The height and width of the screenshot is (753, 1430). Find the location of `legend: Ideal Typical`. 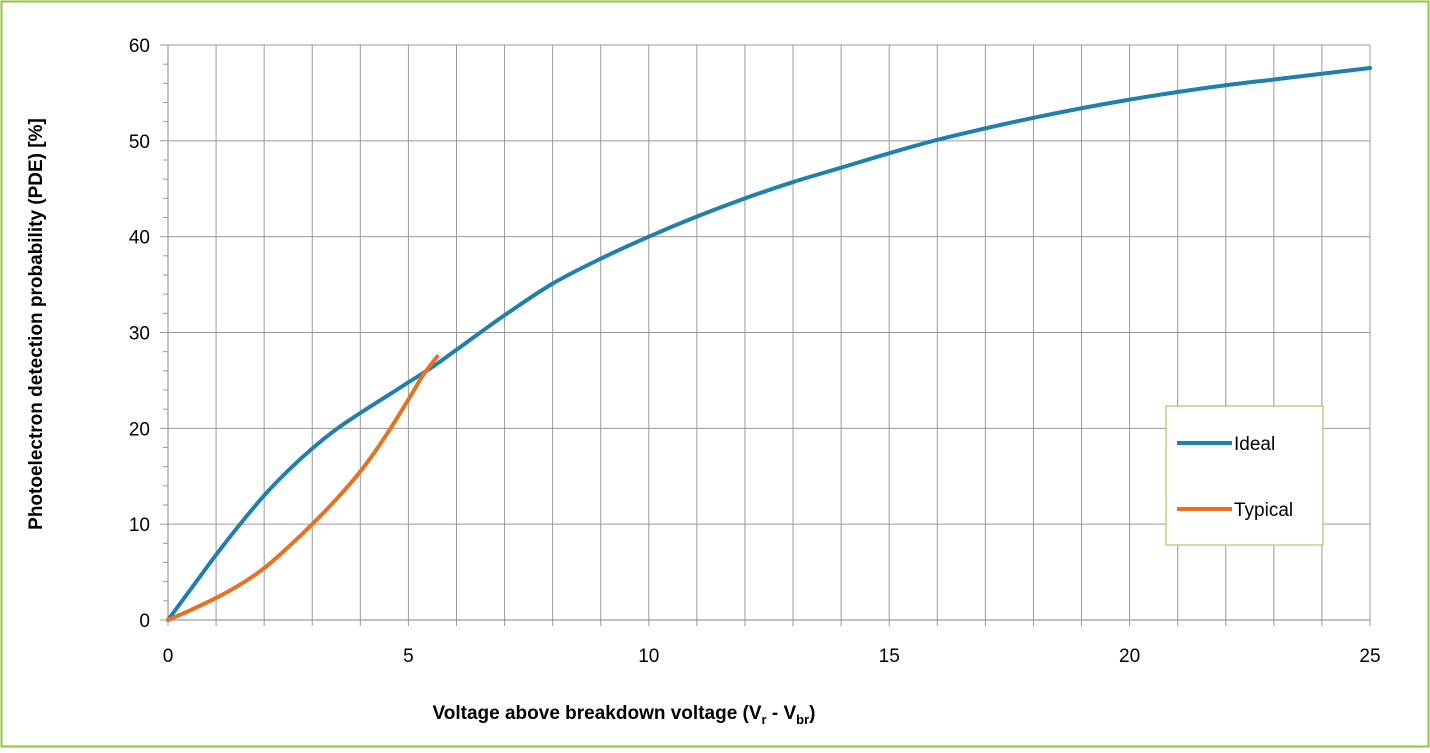

legend: Ideal Typical is located at coordinates (1244, 475).